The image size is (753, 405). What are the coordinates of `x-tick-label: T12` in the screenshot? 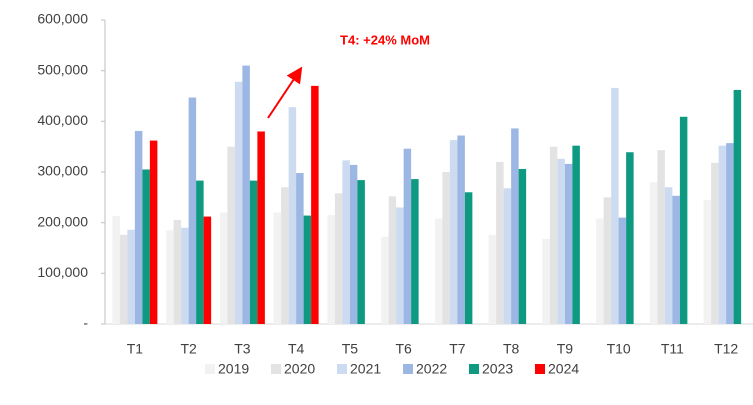 It's located at (726, 349).